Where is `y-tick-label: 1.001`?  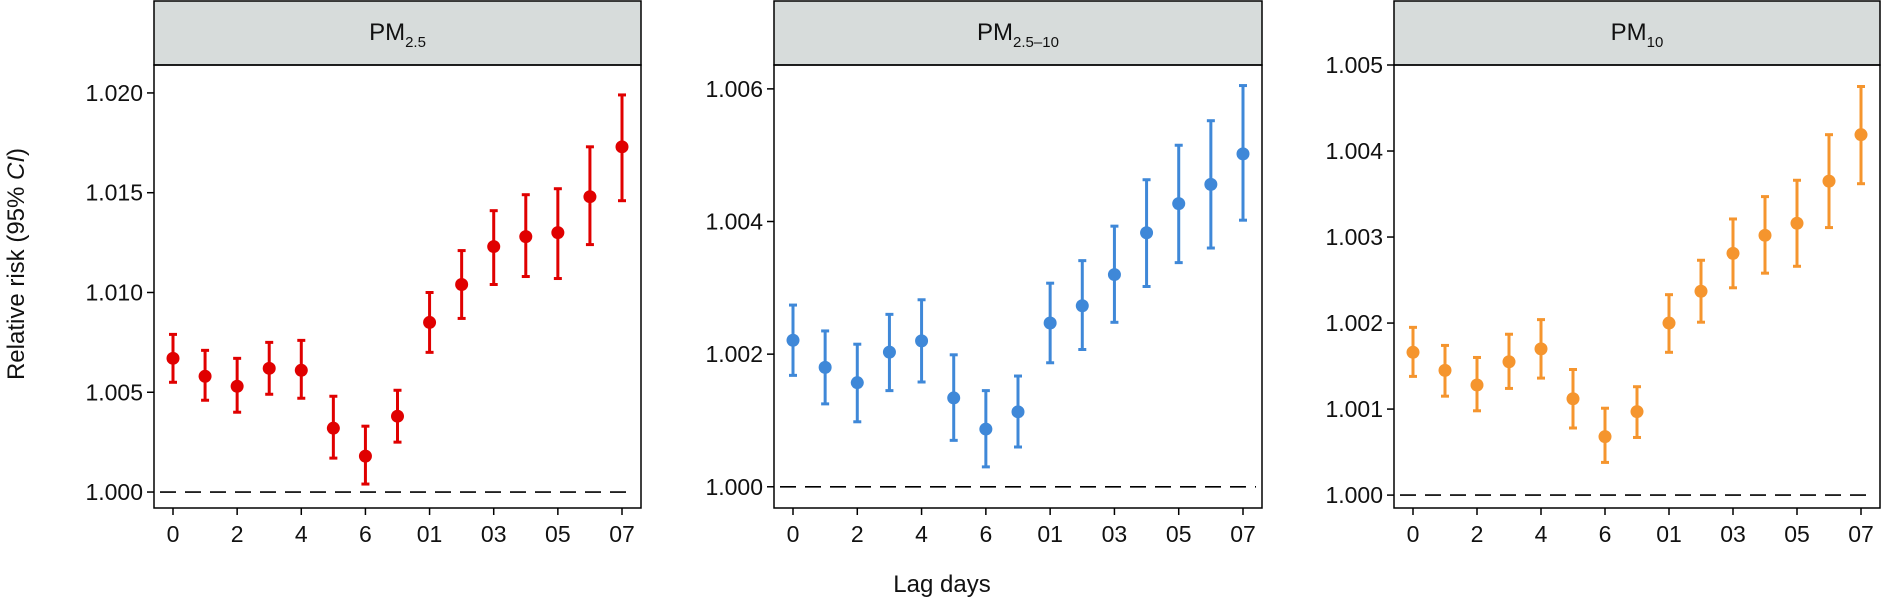 y-tick-label: 1.001 is located at coordinates (1354, 409).